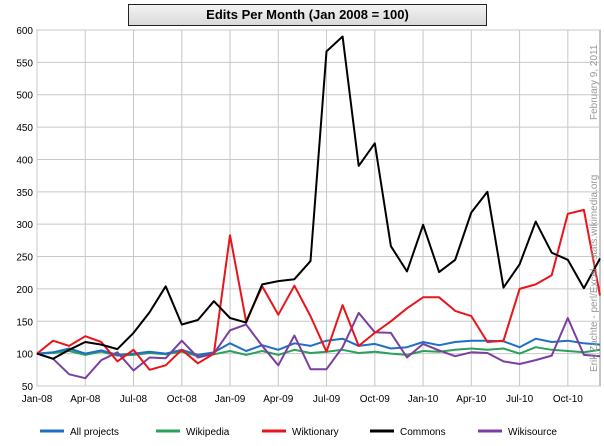 The image size is (604, 446). Describe the element at coordinates (423, 432) in the screenshot. I see `legend-label: Commons` at that location.